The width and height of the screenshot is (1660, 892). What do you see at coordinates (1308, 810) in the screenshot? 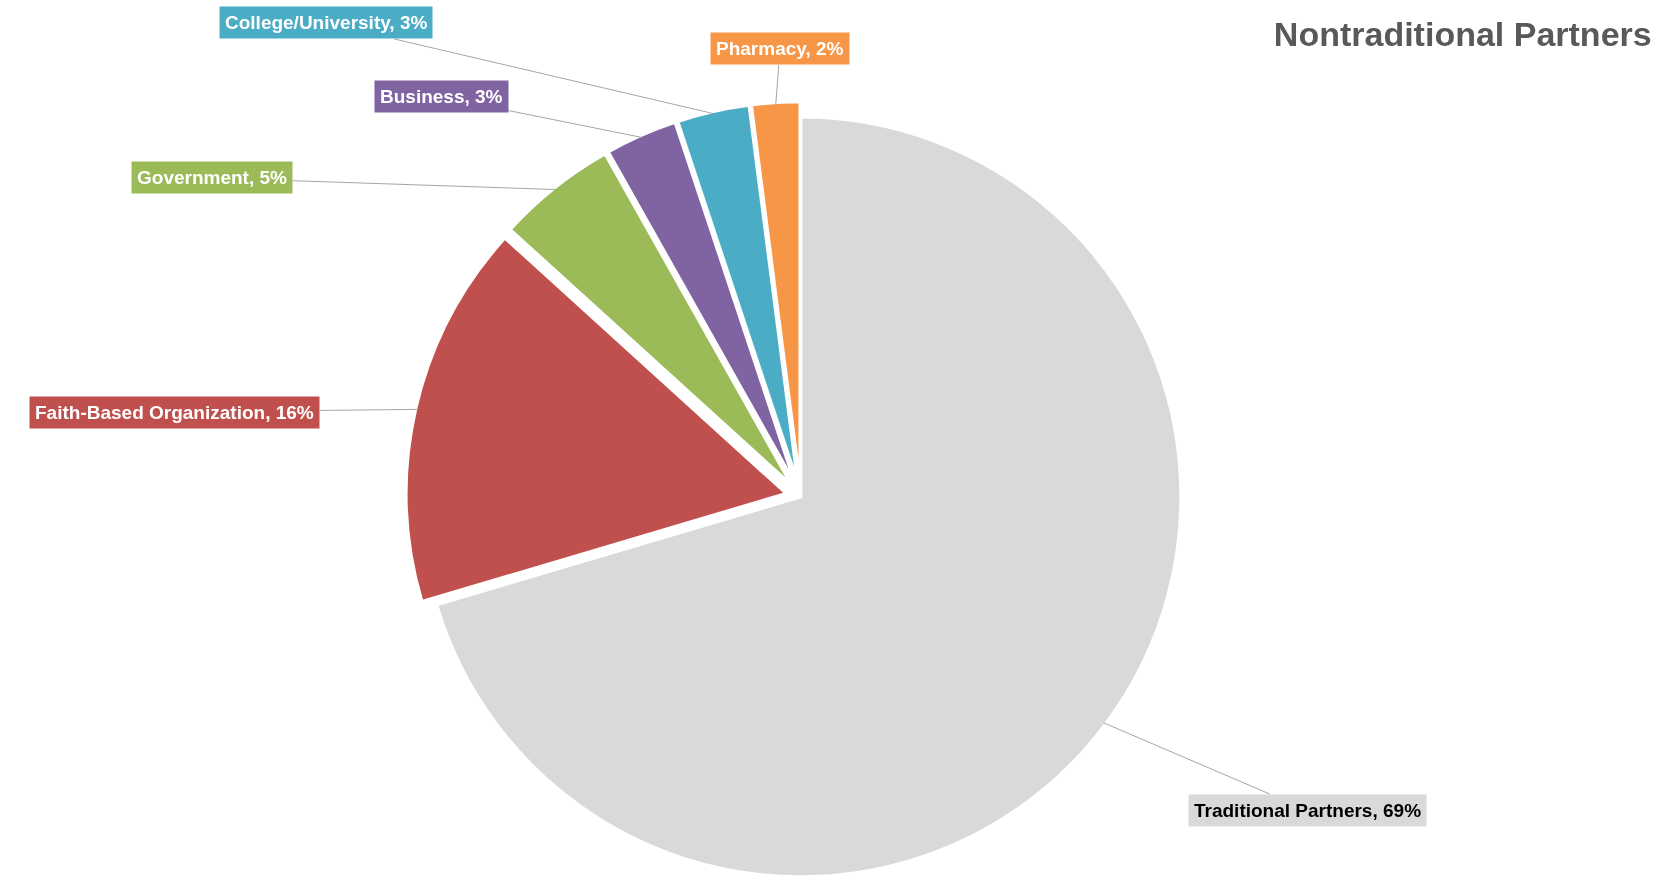
I see `slice-label: Traditional Partners, 69%` at bounding box center [1308, 810].